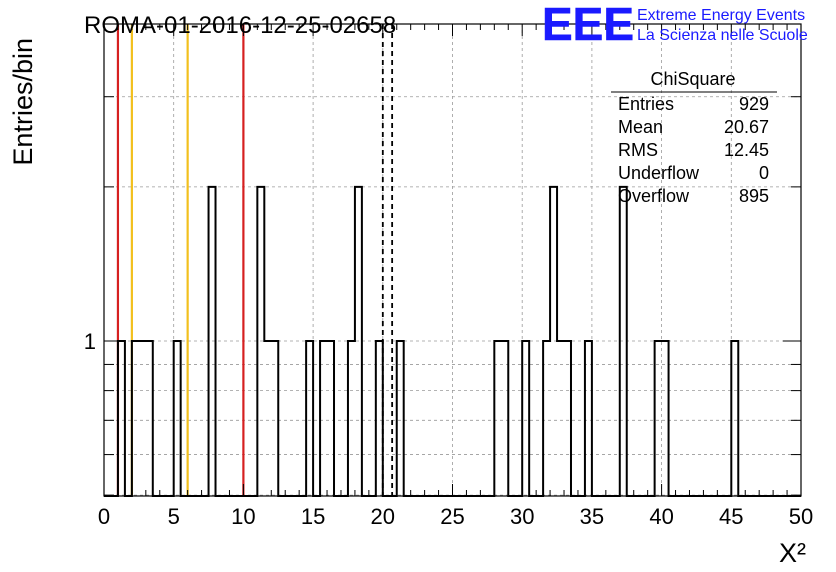  I want to click on stats-value-underflow: 0, so click(764, 173).